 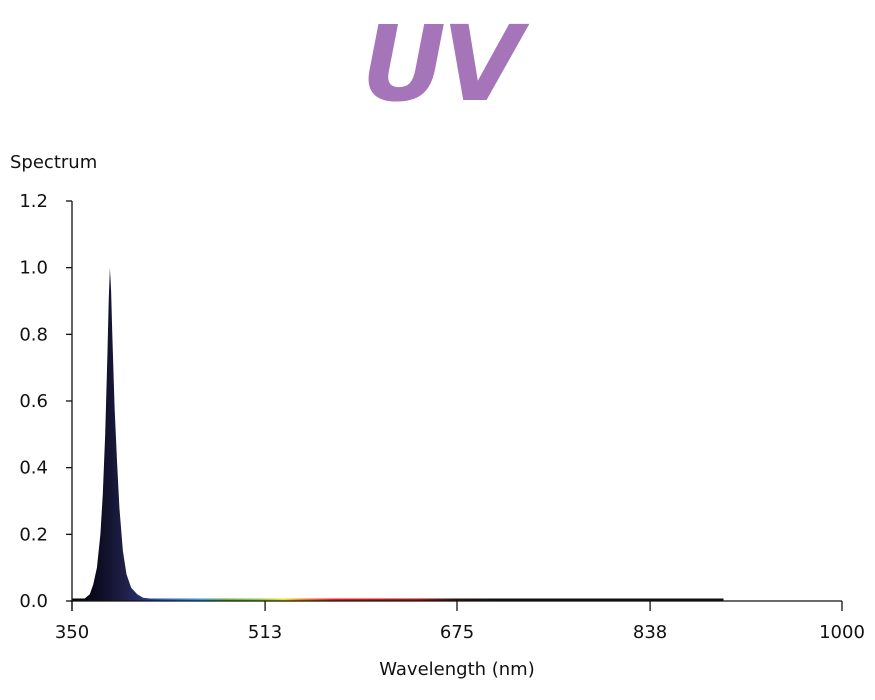 I want to click on x-tick-label: 350, so click(x=72, y=632).